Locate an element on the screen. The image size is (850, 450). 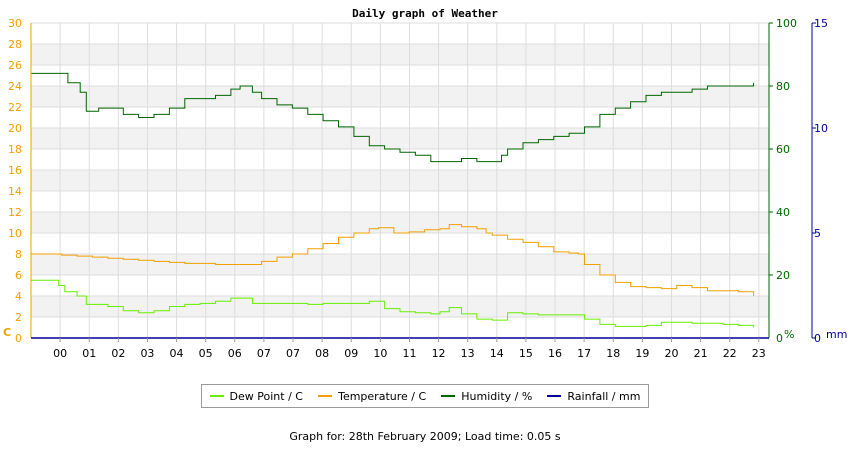
rainfall-tick-label: 5 is located at coordinates (817, 233).